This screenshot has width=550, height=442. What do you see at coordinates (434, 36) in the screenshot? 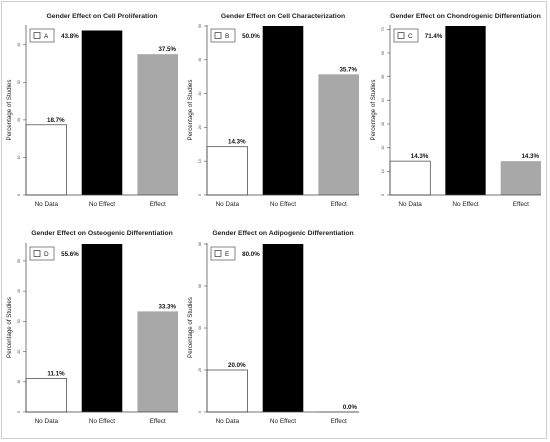
I see `data-label: 71.4%` at bounding box center [434, 36].